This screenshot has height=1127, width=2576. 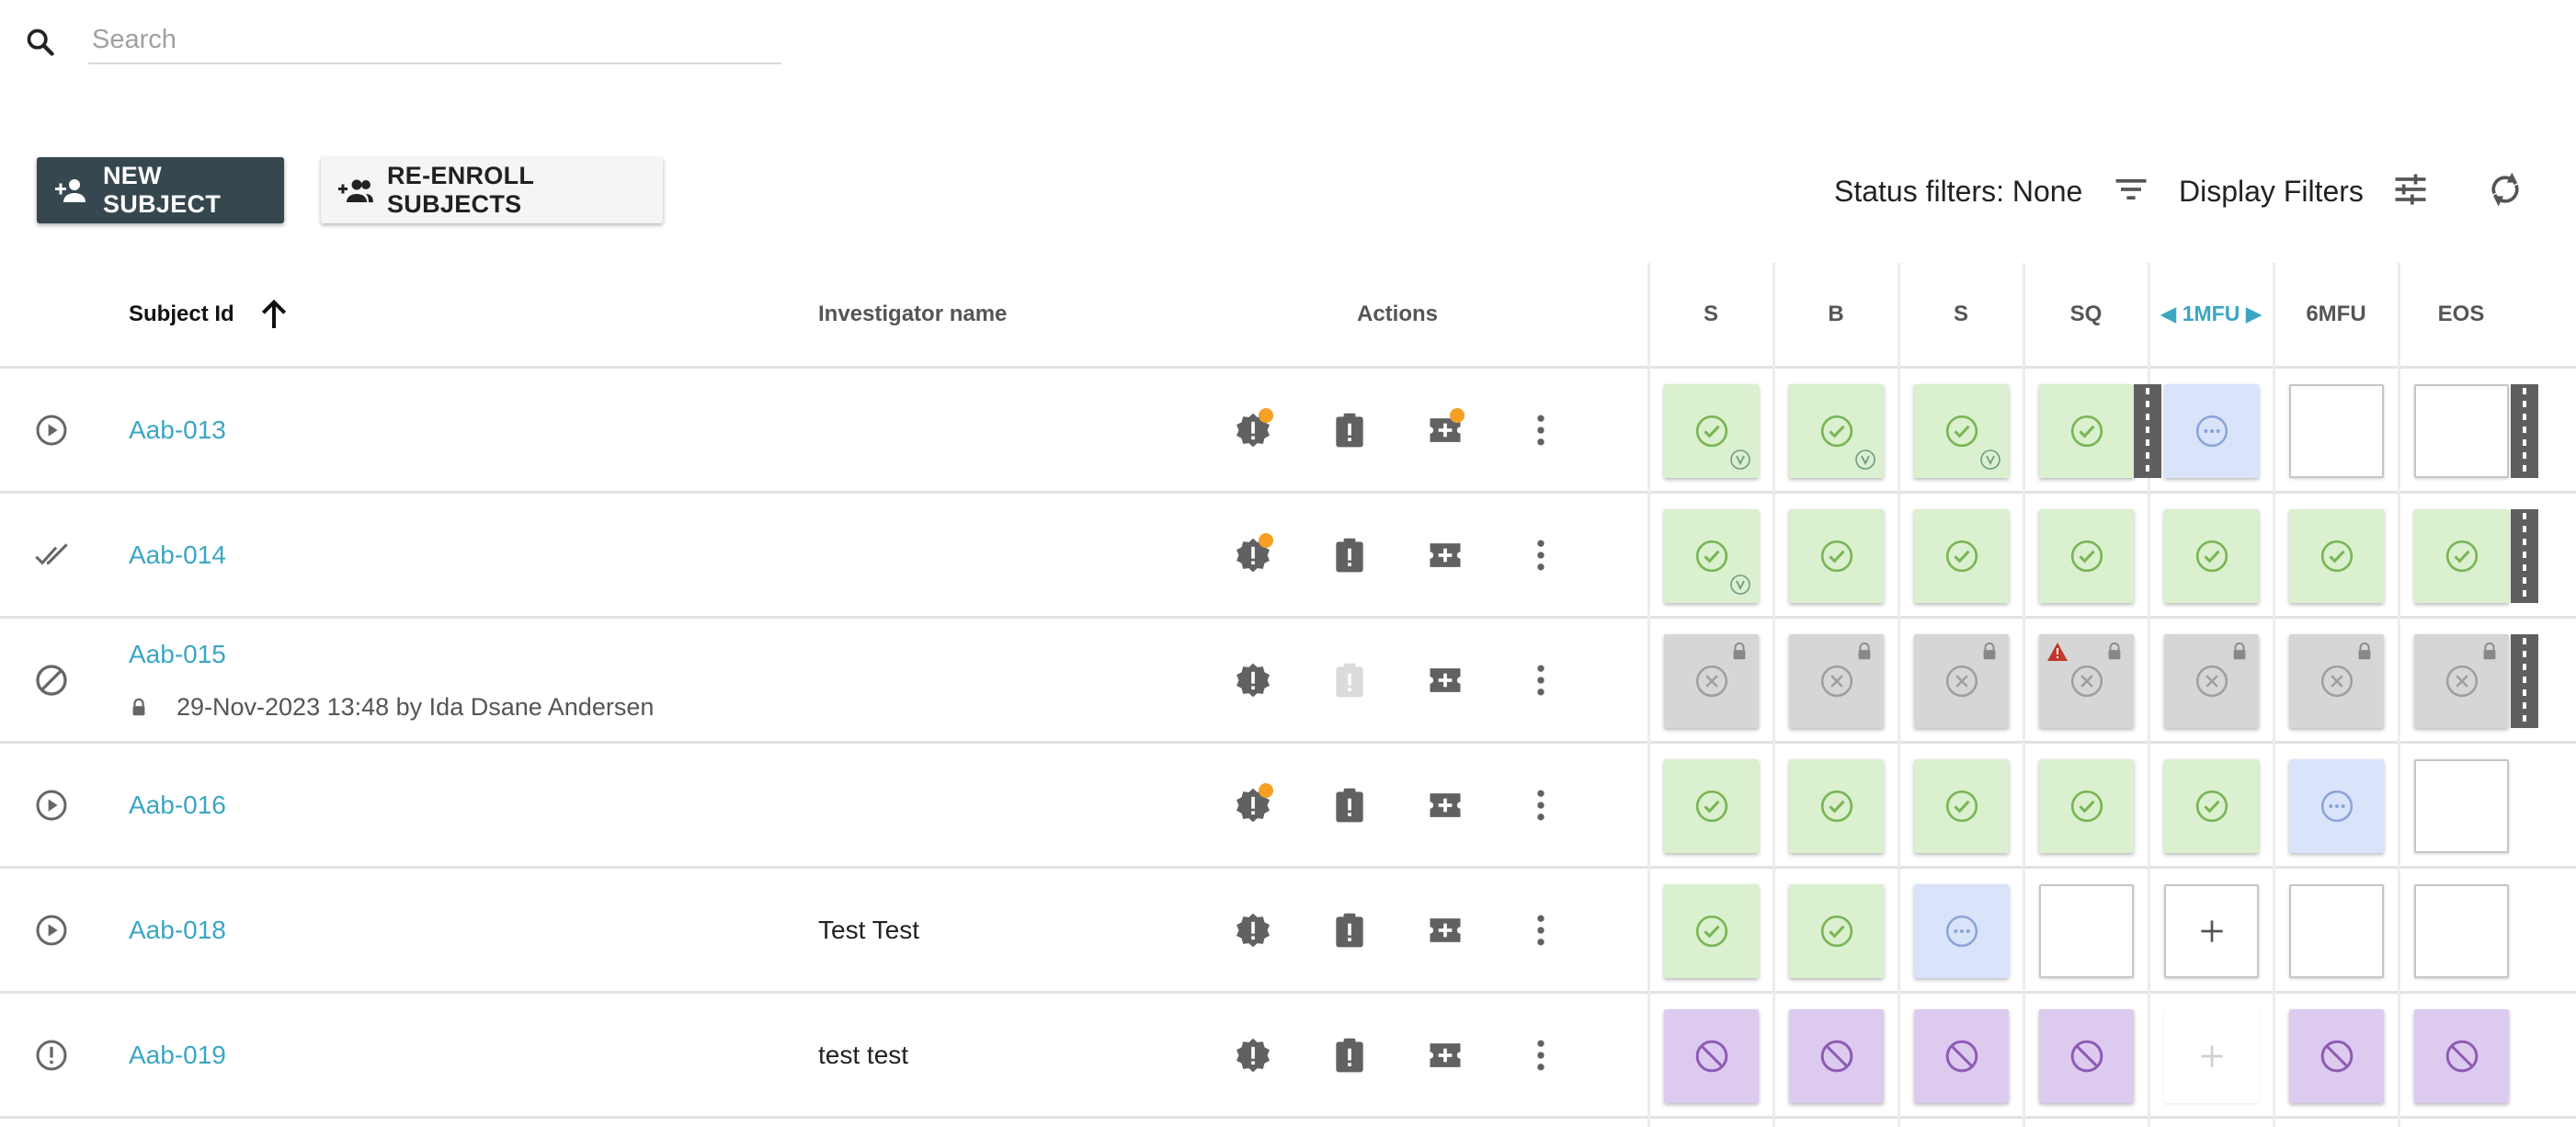 I want to click on subject-id-header: Subject Id, so click(x=181, y=314).